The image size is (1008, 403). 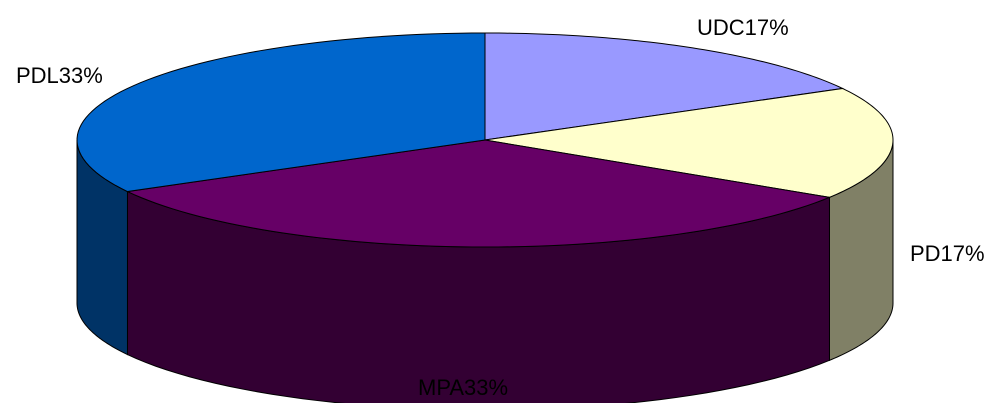 I want to click on slice-label-udc: UDC17%, so click(x=743, y=27).